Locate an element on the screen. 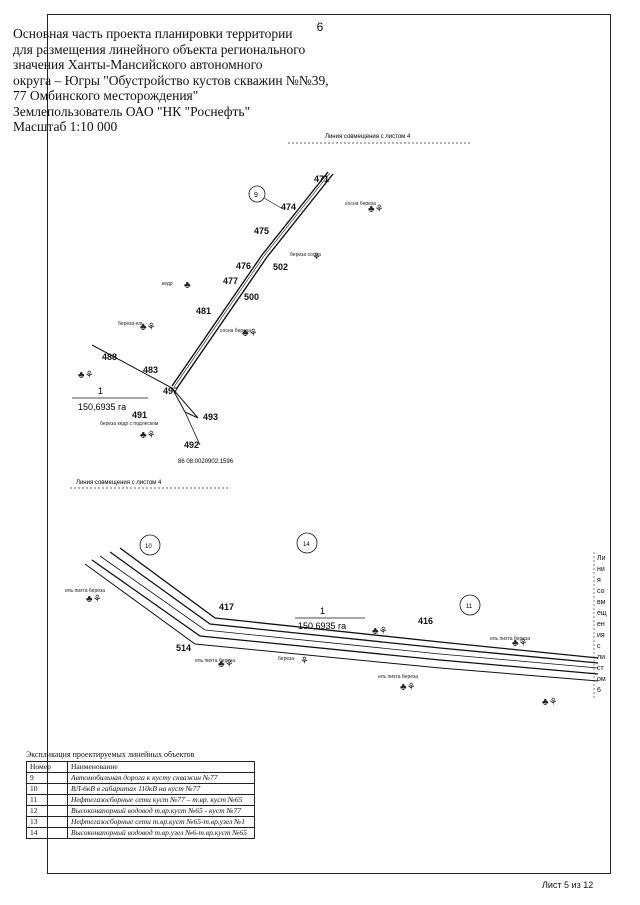 This screenshot has height=905, width=640. point-label: 500 is located at coordinates (251, 297).